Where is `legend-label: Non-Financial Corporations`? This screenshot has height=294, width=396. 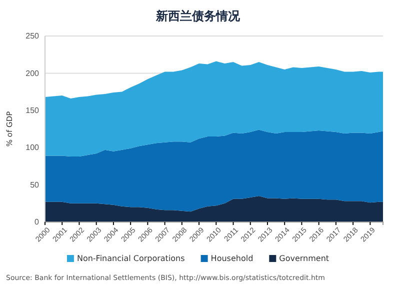
legend-label: Non-Financial Corporations is located at coordinates (130, 258).